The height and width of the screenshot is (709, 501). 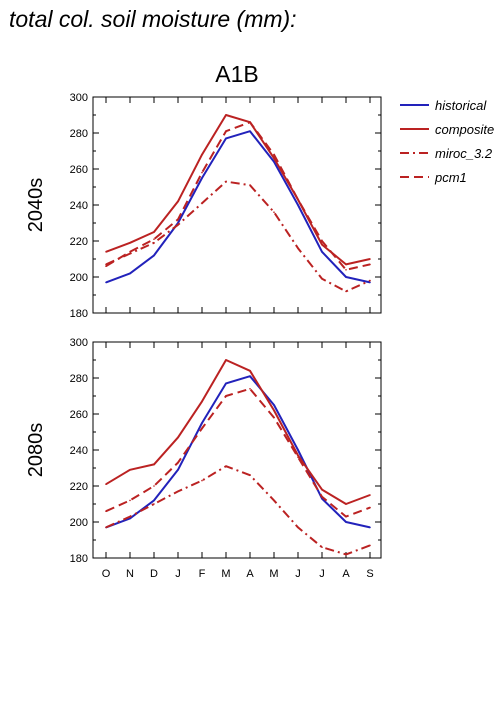 I want to click on y-axis-label: 2080s, so click(x=36, y=450).